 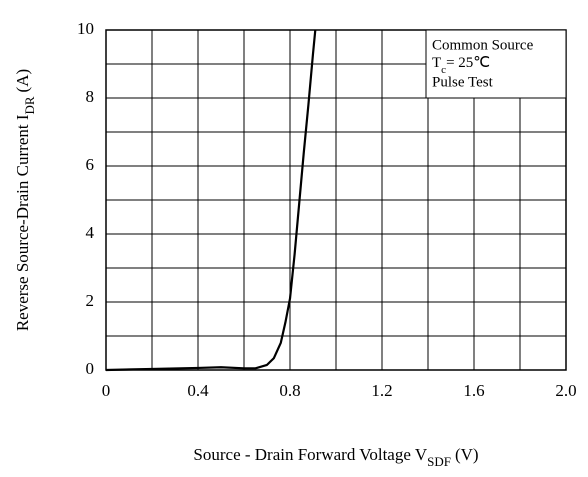 I want to click on y-tick-label: 10, so click(x=85, y=28).